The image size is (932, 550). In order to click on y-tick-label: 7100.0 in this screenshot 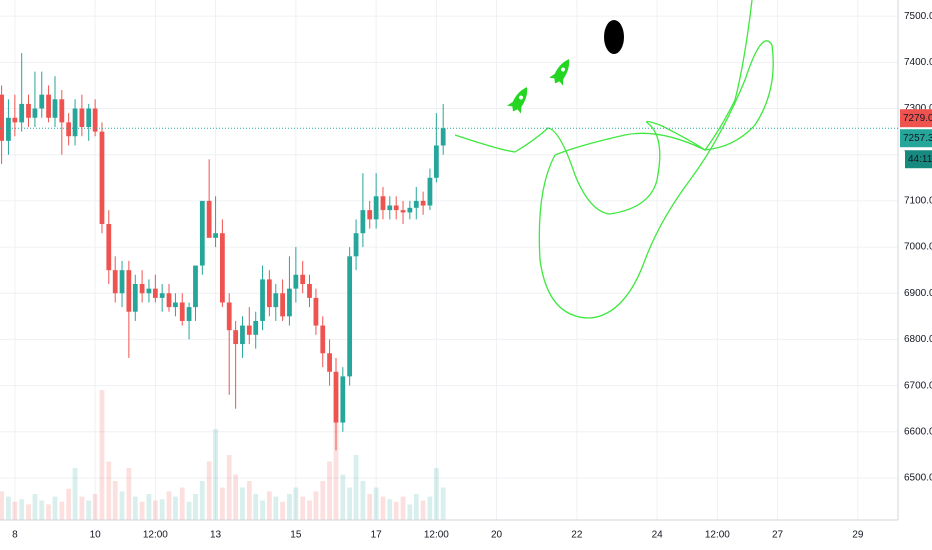, I will do `click(918, 201)`.